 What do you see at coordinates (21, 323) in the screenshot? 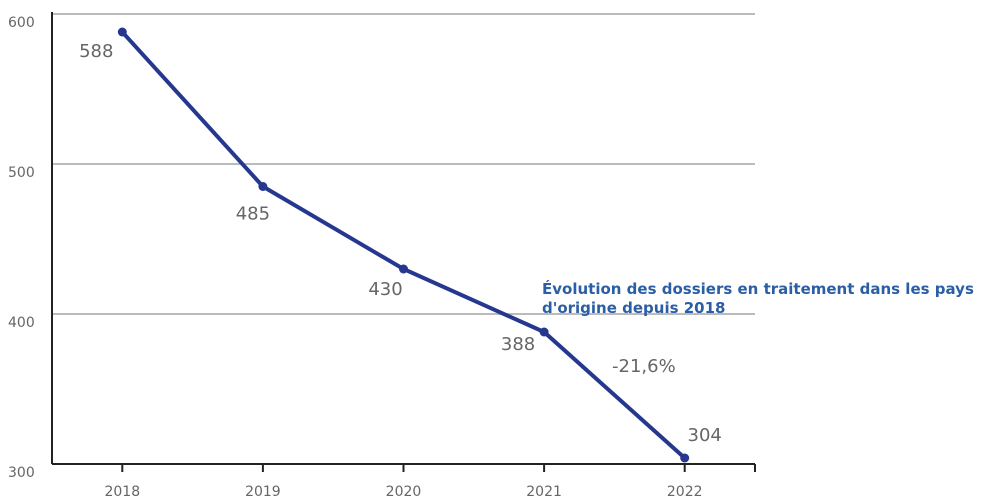
I see `y-tick-label: 400` at bounding box center [21, 323].